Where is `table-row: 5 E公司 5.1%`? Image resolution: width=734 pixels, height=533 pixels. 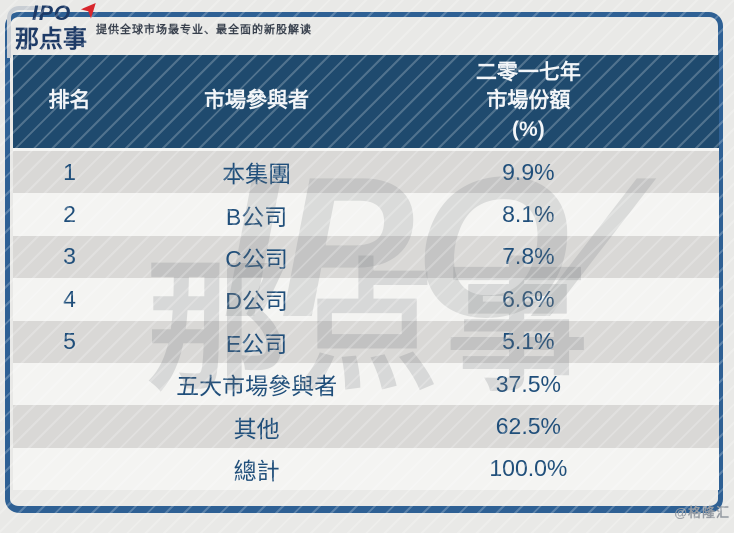 table-row: 5 E公司 5.1% is located at coordinates (366, 341).